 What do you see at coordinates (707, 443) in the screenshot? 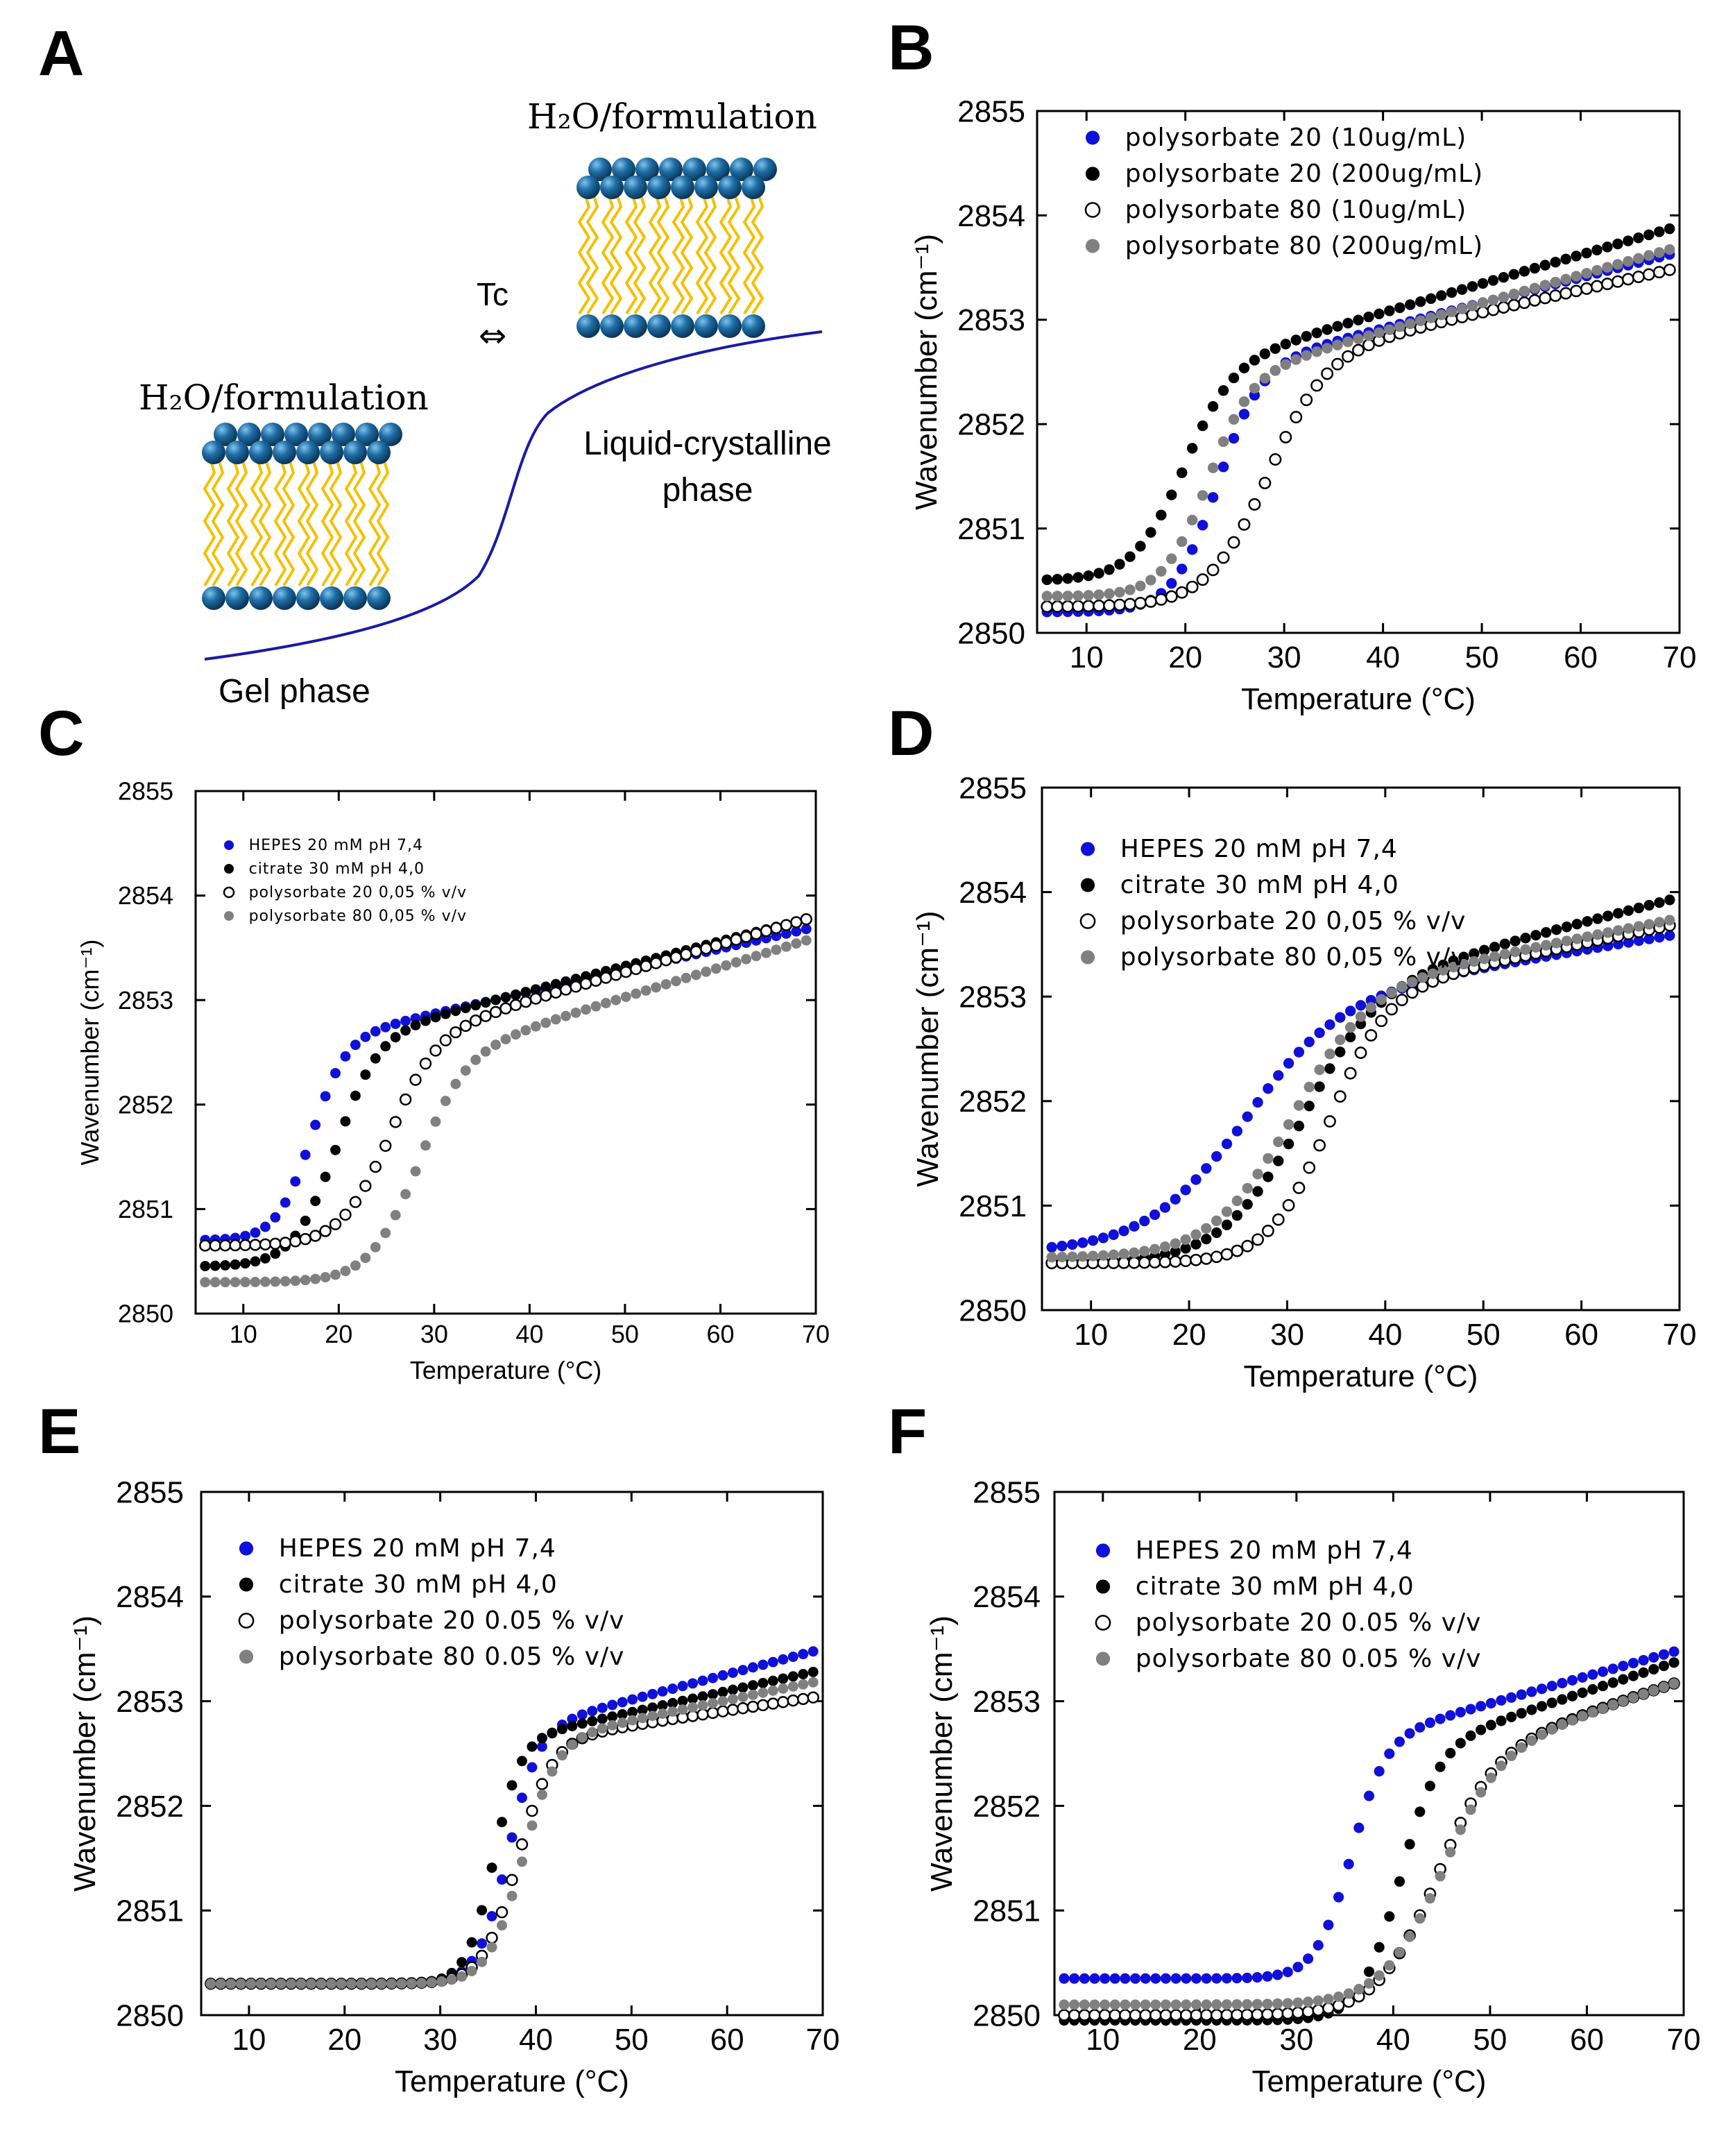
I see `liquid-crystalline-label: Liquid-crystalline` at bounding box center [707, 443].